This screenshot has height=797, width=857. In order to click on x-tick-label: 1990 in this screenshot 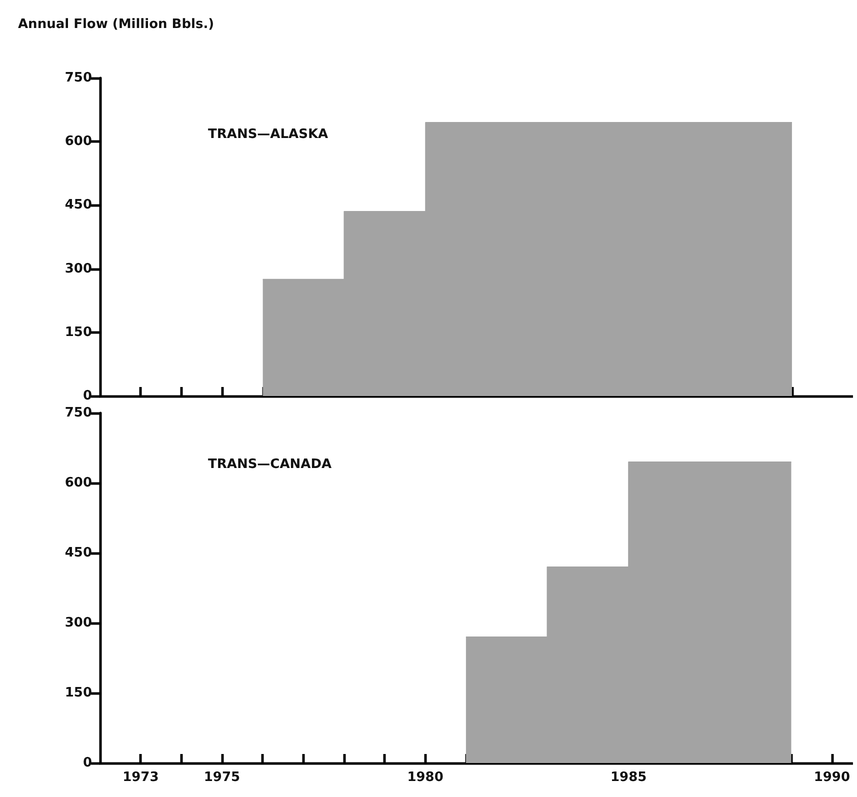, I will do `click(832, 777)`.